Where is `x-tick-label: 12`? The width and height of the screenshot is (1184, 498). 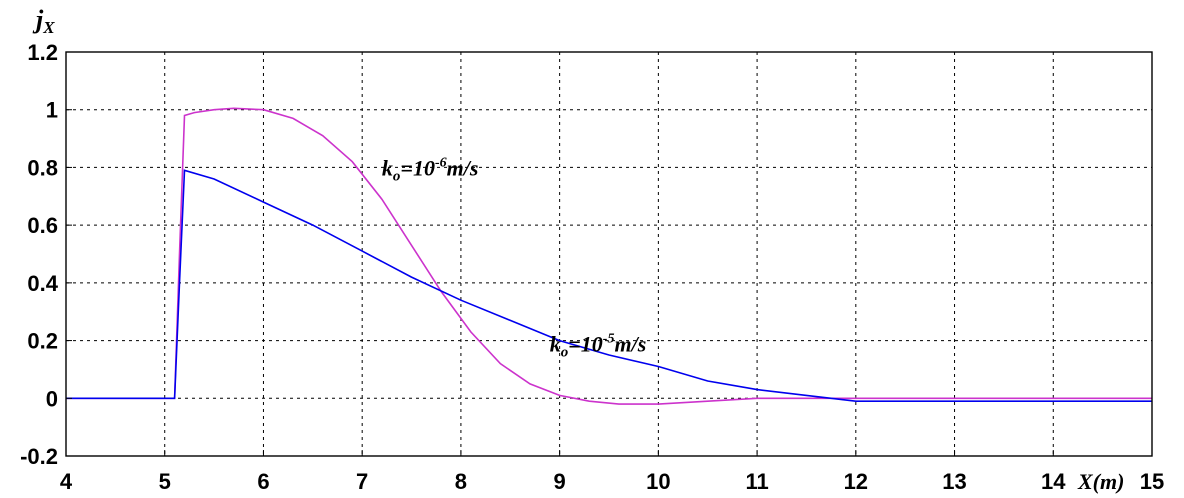 x-tick-label: 12 is located at coordinates (856, 481).